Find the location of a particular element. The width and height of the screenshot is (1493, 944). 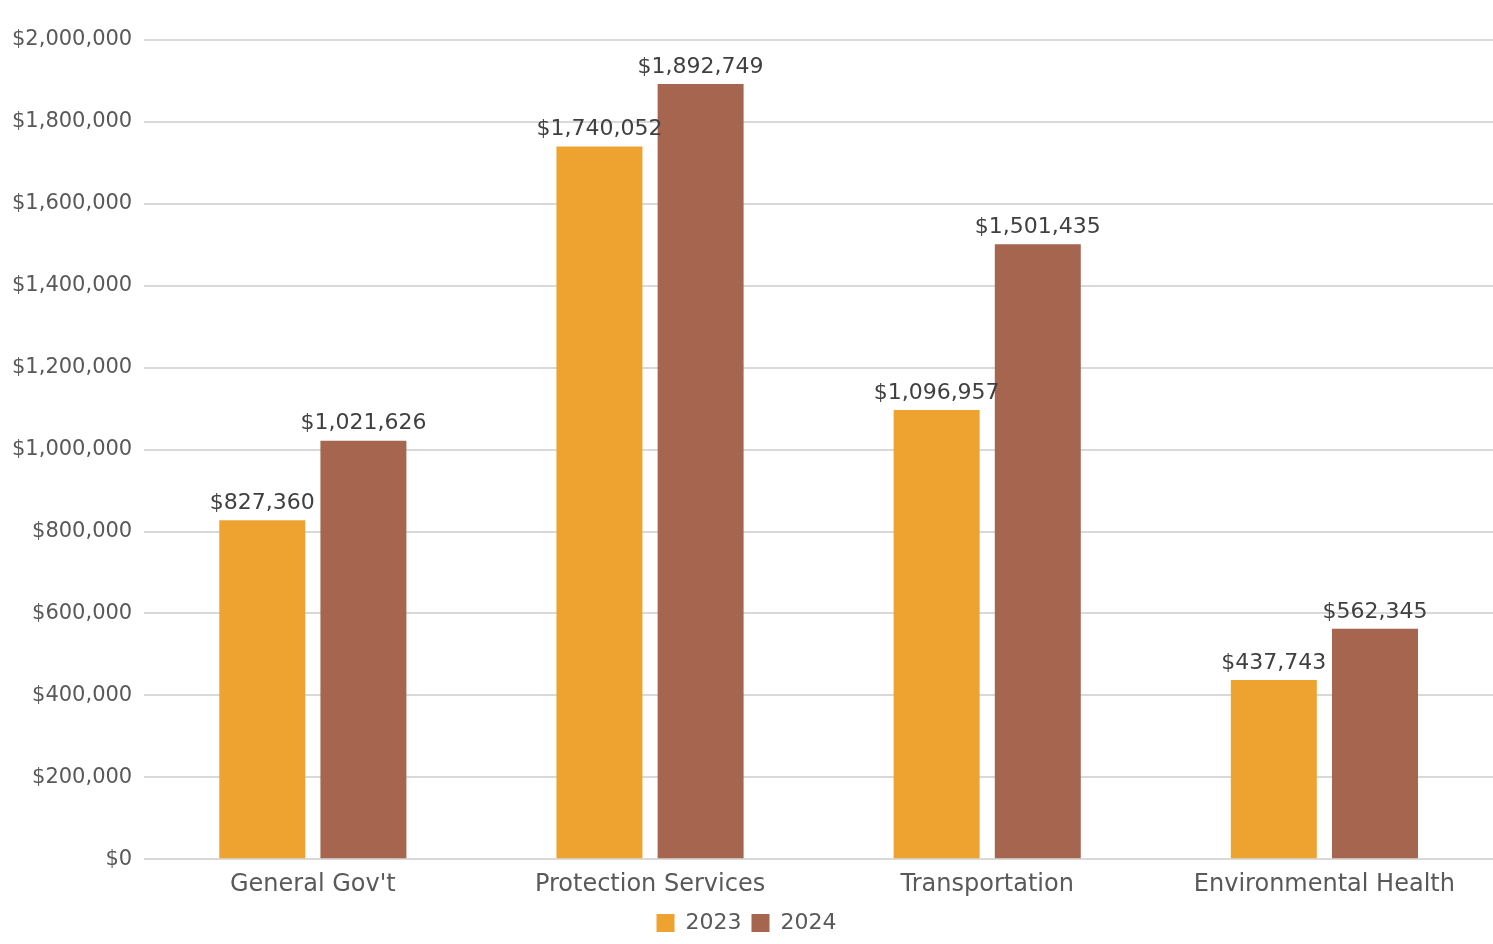

y-tick-label: $1,000,000 is located at coordinates (72, 448).